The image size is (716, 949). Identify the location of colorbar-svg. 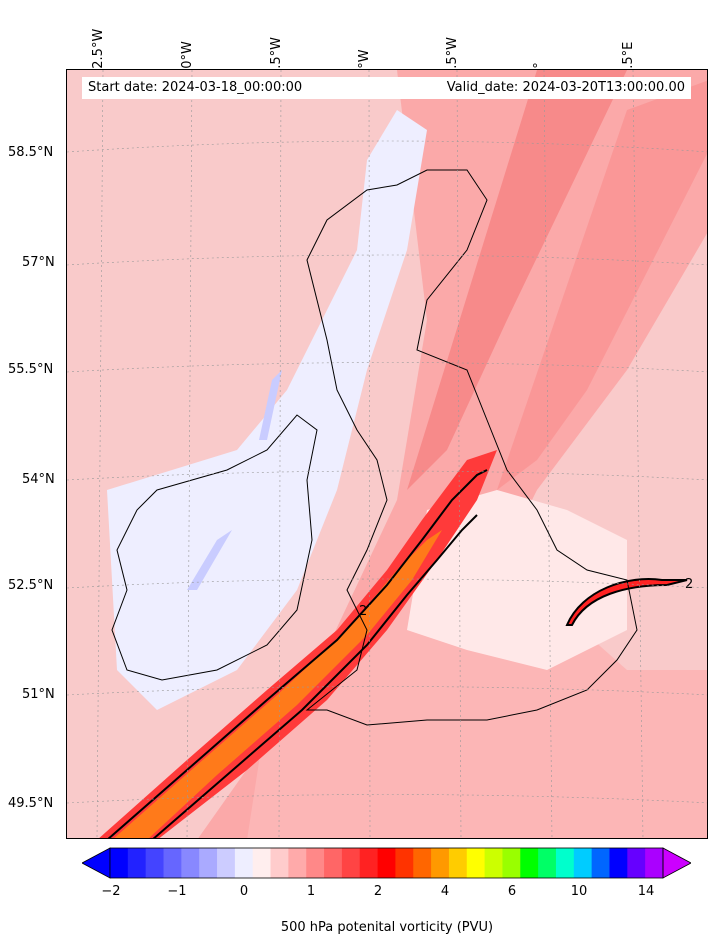
(386, 863).